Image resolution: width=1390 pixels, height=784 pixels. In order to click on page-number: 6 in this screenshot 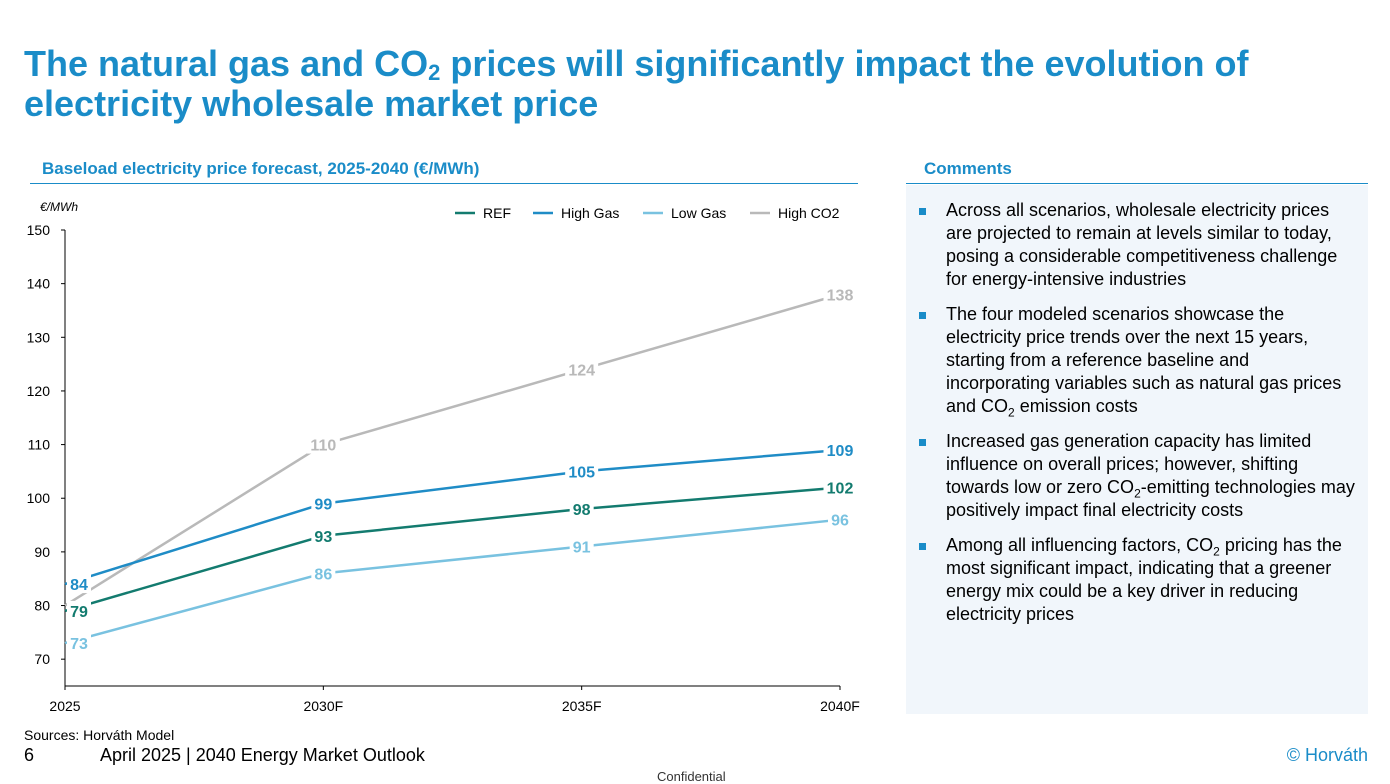, I will do `click(29, 755)`.